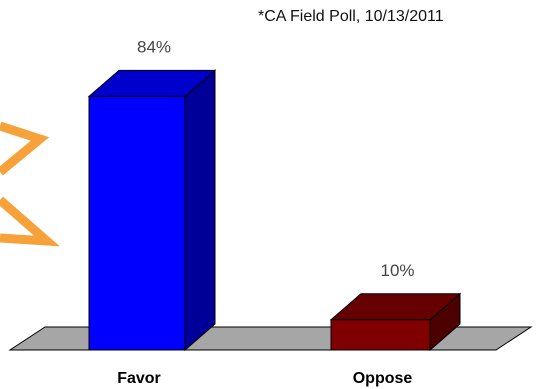 The height and width of the screenshot is (389, 542). I want to click on category-label-favor: Favor, so click(139, 378).